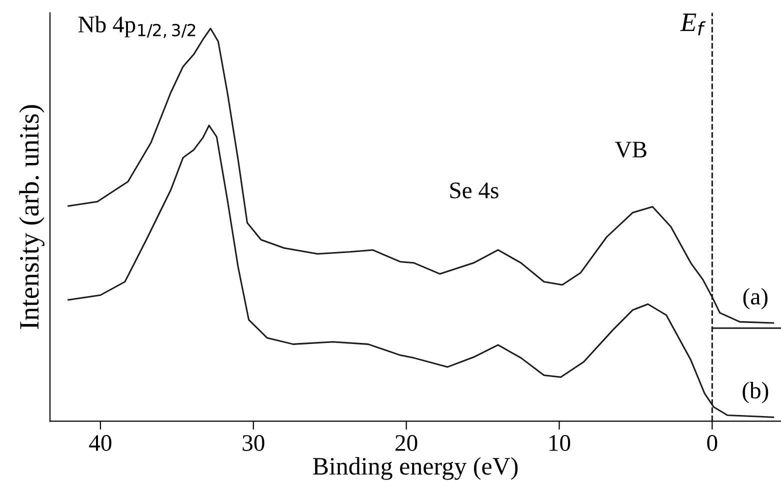 The image size is (781, 492). I want to click on x-tick-label: 0, so click(712, 443).